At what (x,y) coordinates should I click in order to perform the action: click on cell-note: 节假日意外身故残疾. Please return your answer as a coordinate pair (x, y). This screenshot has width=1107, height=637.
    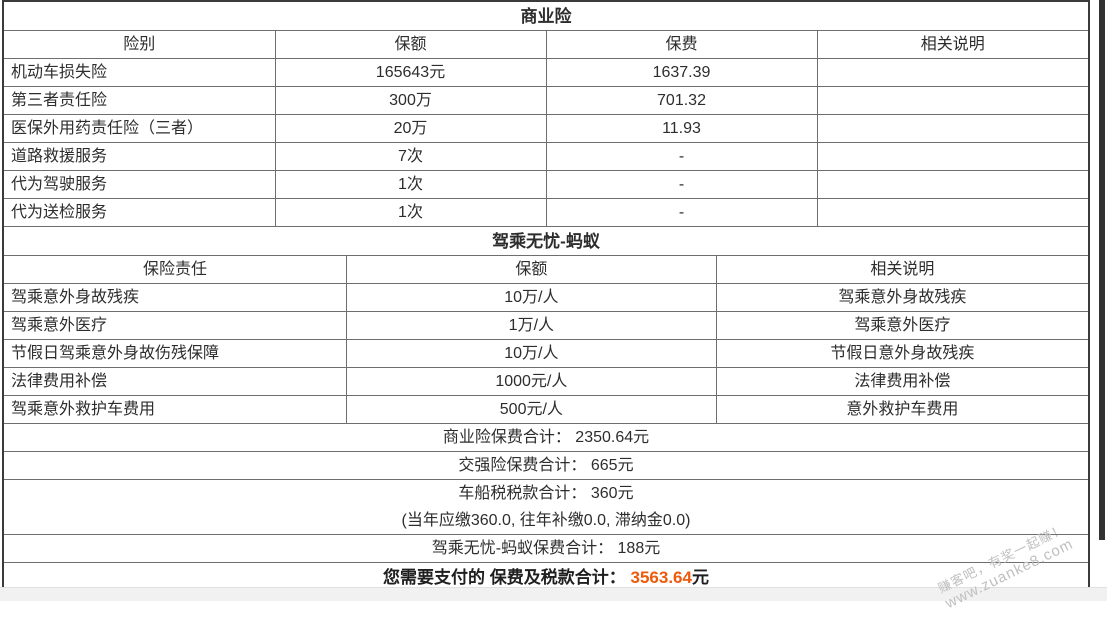
    Looking at the image, I should click on (901, 353).